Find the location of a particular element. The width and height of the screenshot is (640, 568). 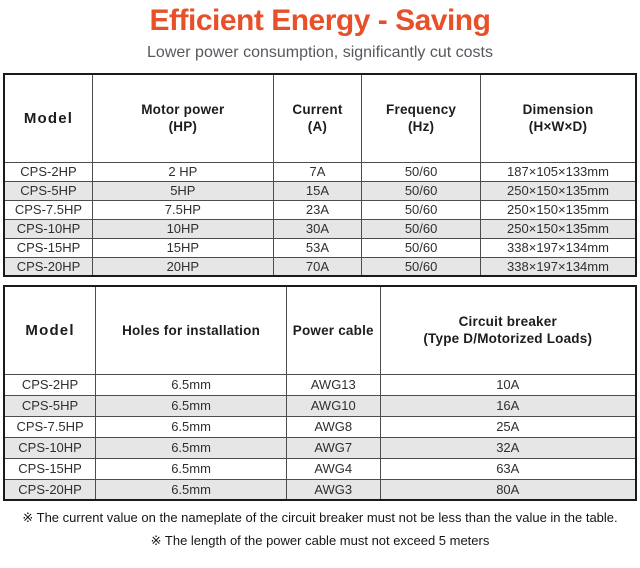

table-row: CPS-20HP 20HP 70A 50/60 338×197×134mm is located at coordinates (320, 266).